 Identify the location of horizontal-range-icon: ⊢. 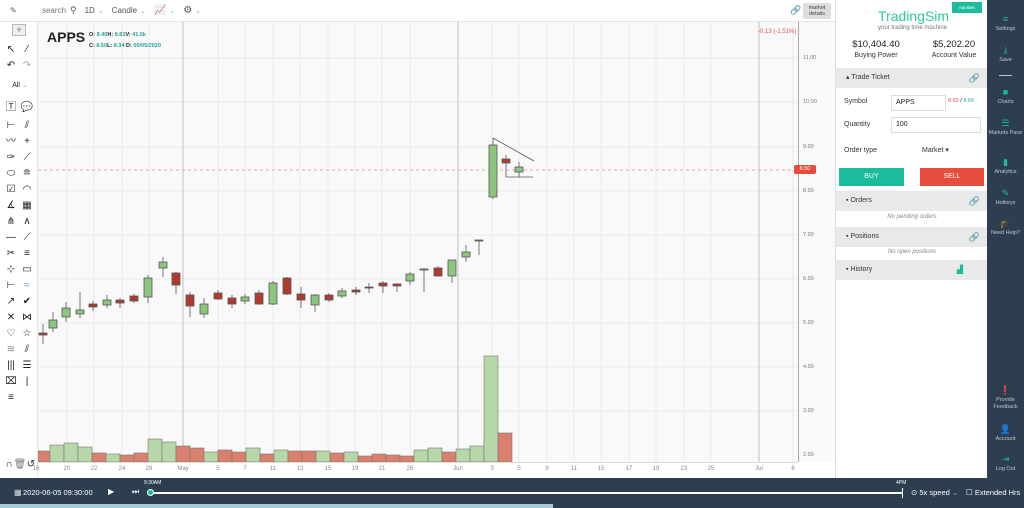
(11, 125).